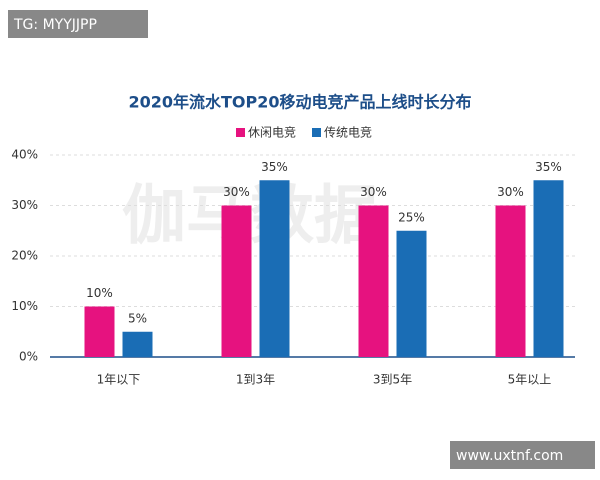 This screenshot has height=480, width=600. What do you see at coordinates (99, 293) in the screenshot?
I see `value-label: 10%` at bounding box center [99, 293].